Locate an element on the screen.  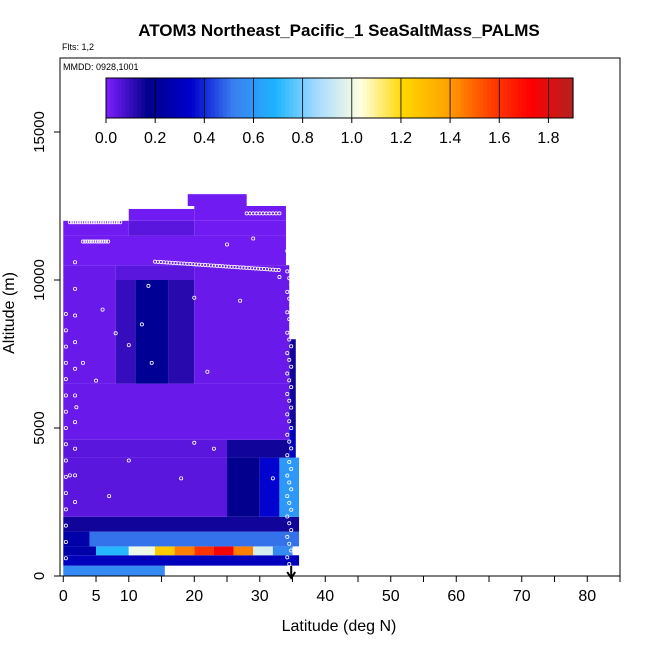
x-tick-label: 0 is located at coordinates (63, 596).